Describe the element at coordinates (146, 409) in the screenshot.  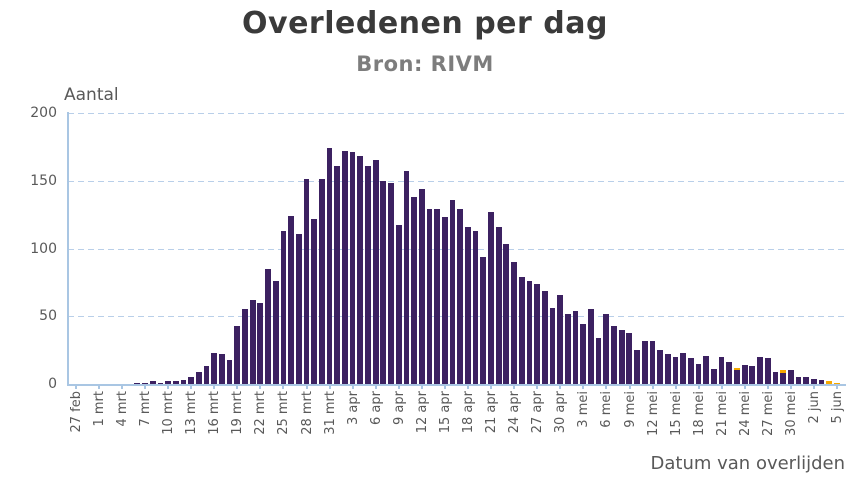
I see `x-tick-label: 7 mrt` at that location.